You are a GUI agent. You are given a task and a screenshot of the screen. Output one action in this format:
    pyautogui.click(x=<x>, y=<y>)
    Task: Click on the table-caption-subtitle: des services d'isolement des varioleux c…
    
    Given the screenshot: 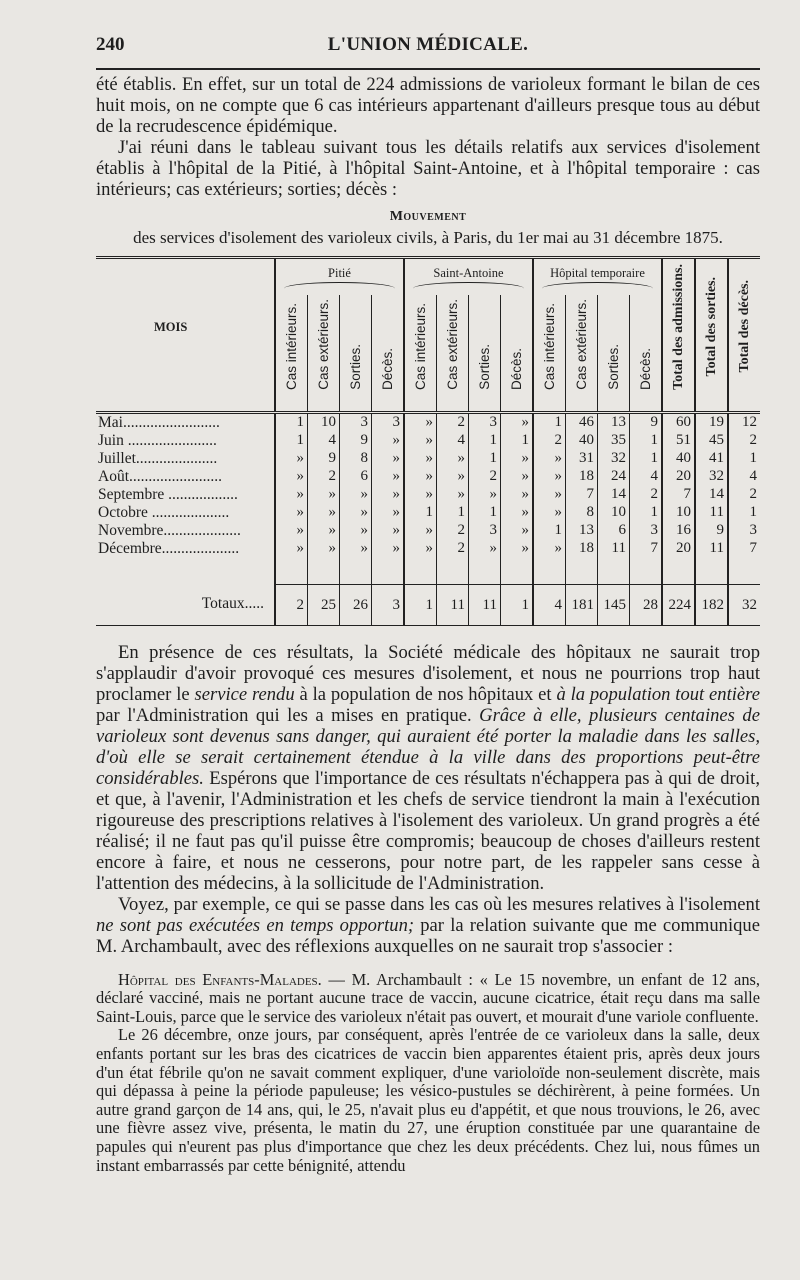 What is the action you would take?
    pyautogui.click(x=428, y=237)
    